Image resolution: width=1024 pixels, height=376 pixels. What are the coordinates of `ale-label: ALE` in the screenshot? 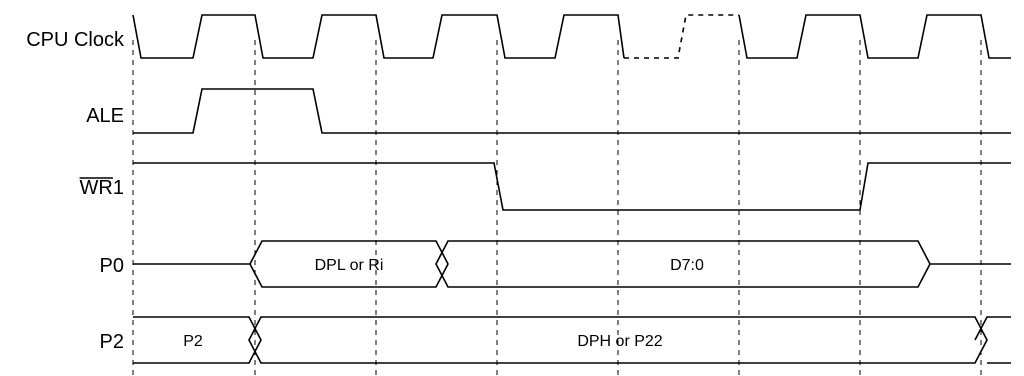 It's located at (105, 116).